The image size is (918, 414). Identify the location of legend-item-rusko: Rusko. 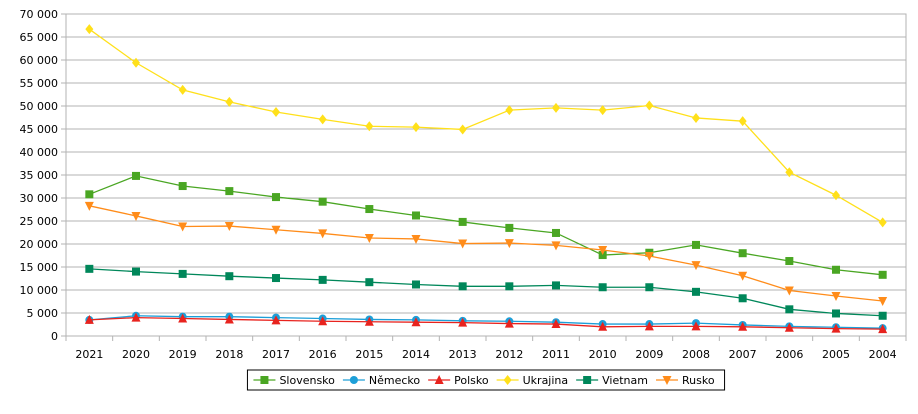
(685, 380).